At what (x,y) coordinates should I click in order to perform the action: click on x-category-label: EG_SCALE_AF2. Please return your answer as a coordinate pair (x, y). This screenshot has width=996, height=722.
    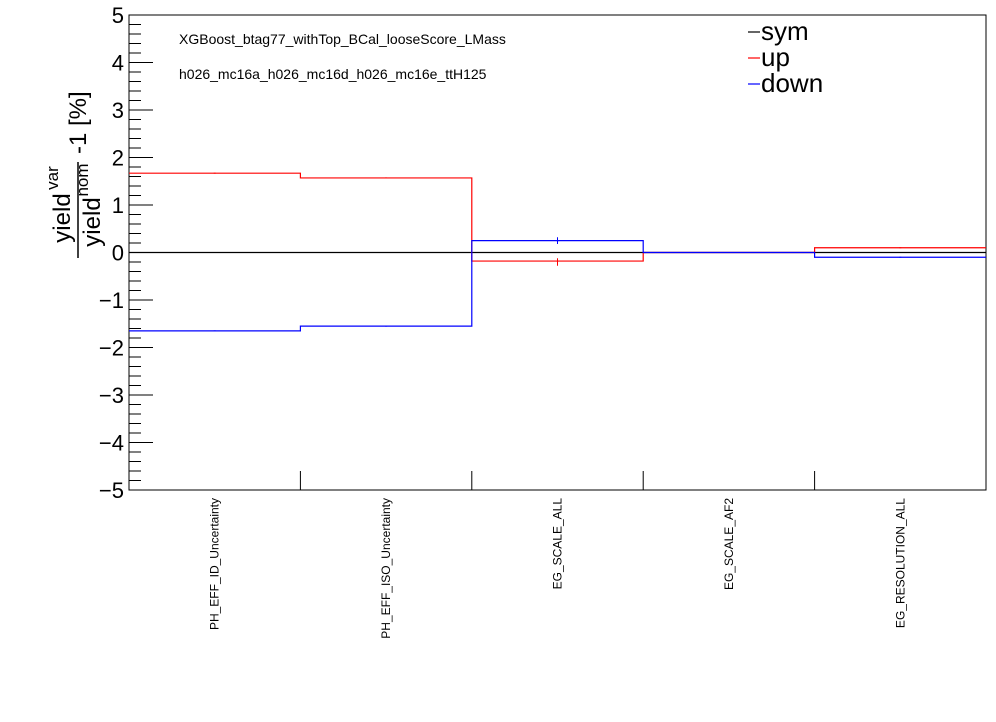
    Looking at the image, I should click on (729, 544).